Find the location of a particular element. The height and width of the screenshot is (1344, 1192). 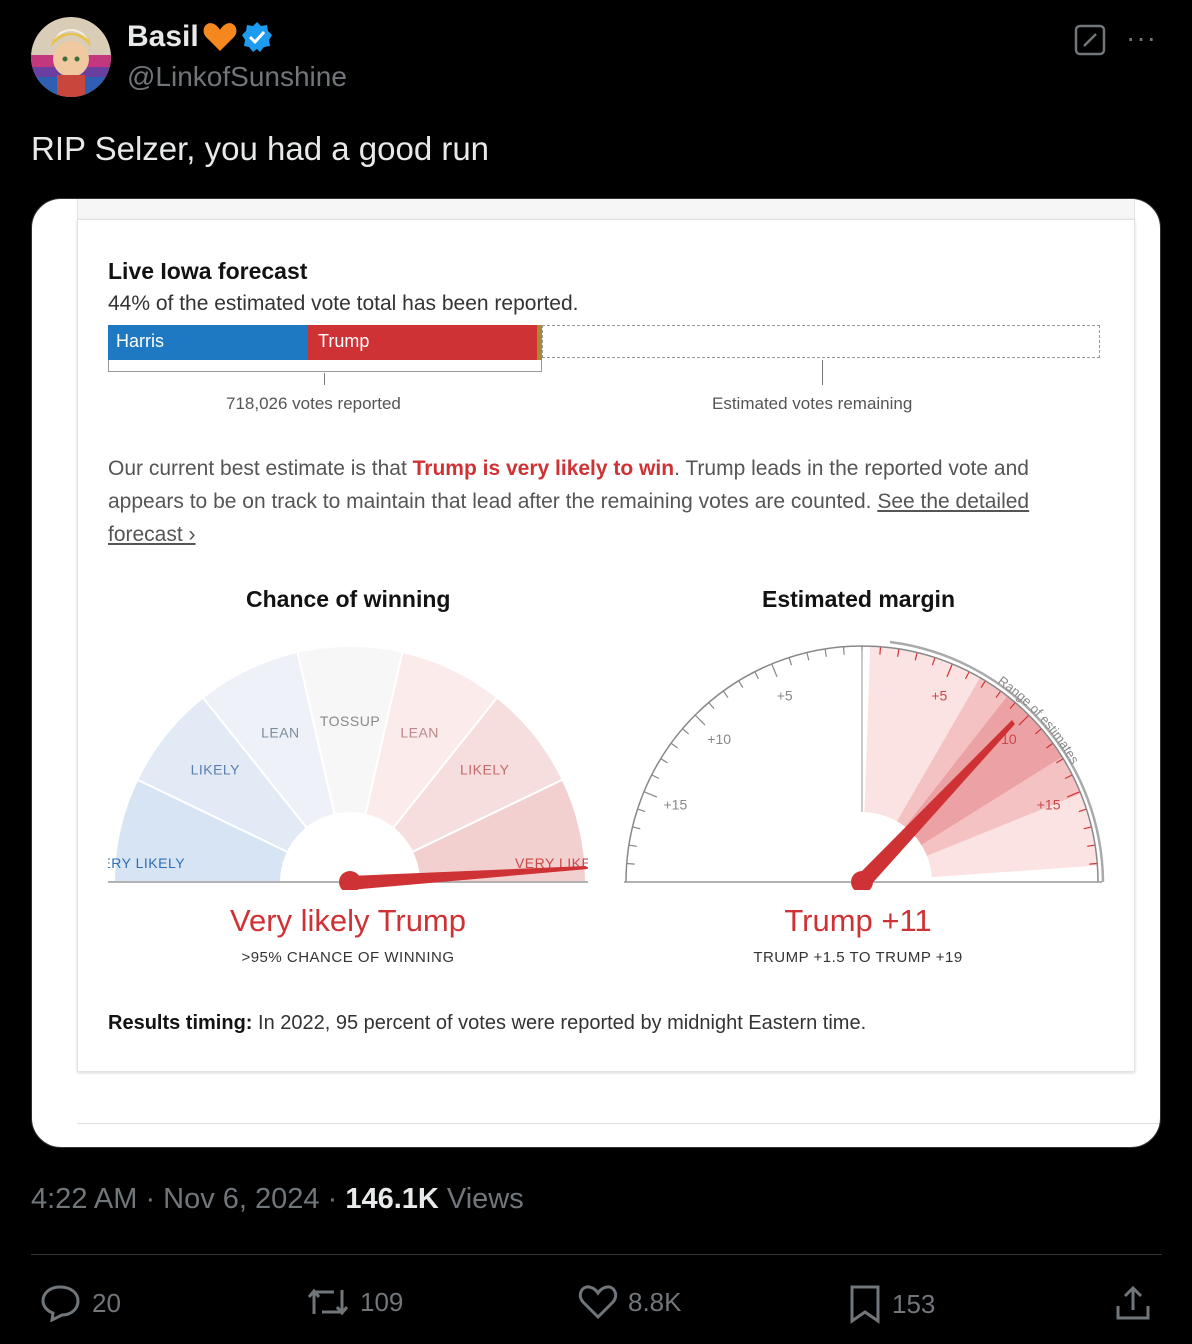

bar-remaining is located at coordinates (821, 341).